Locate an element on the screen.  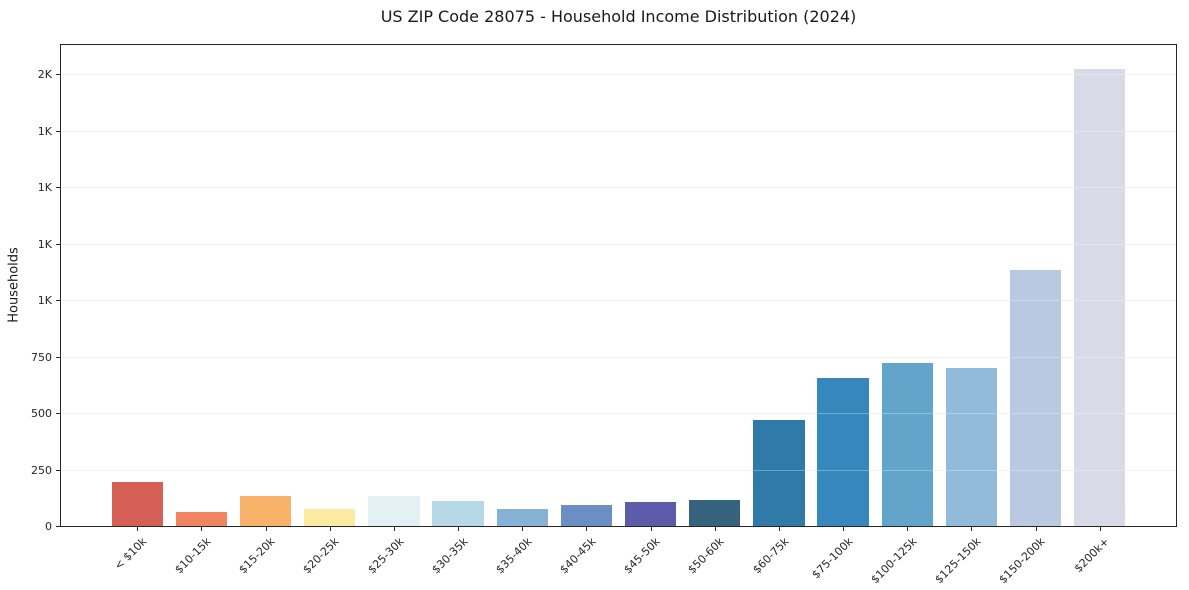
x-tick-label: $200k+ is located at coordinates (1091, 555).